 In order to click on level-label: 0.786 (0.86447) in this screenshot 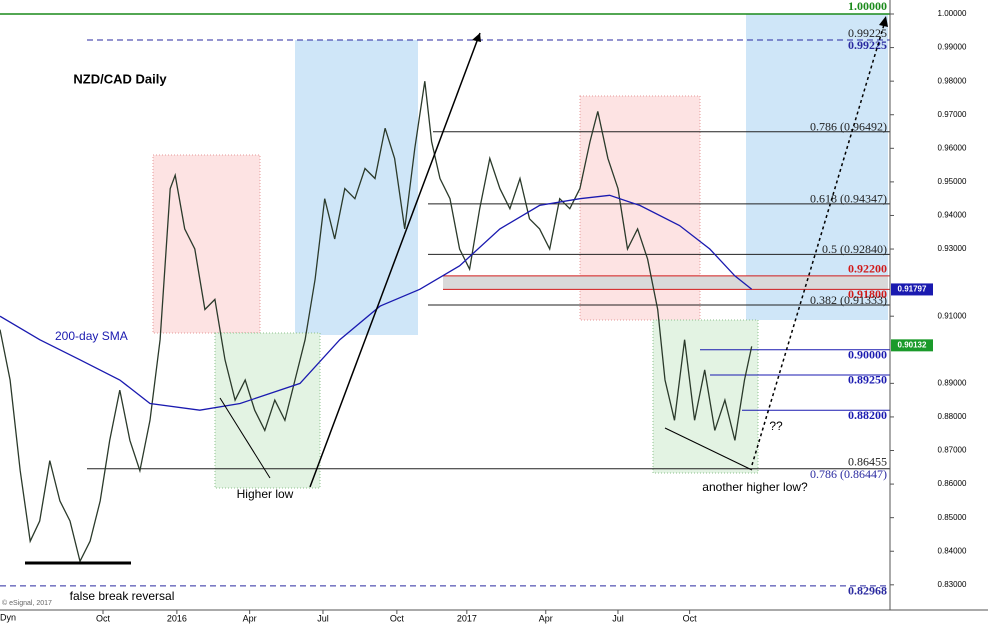, I will do `click(848, 474)`.